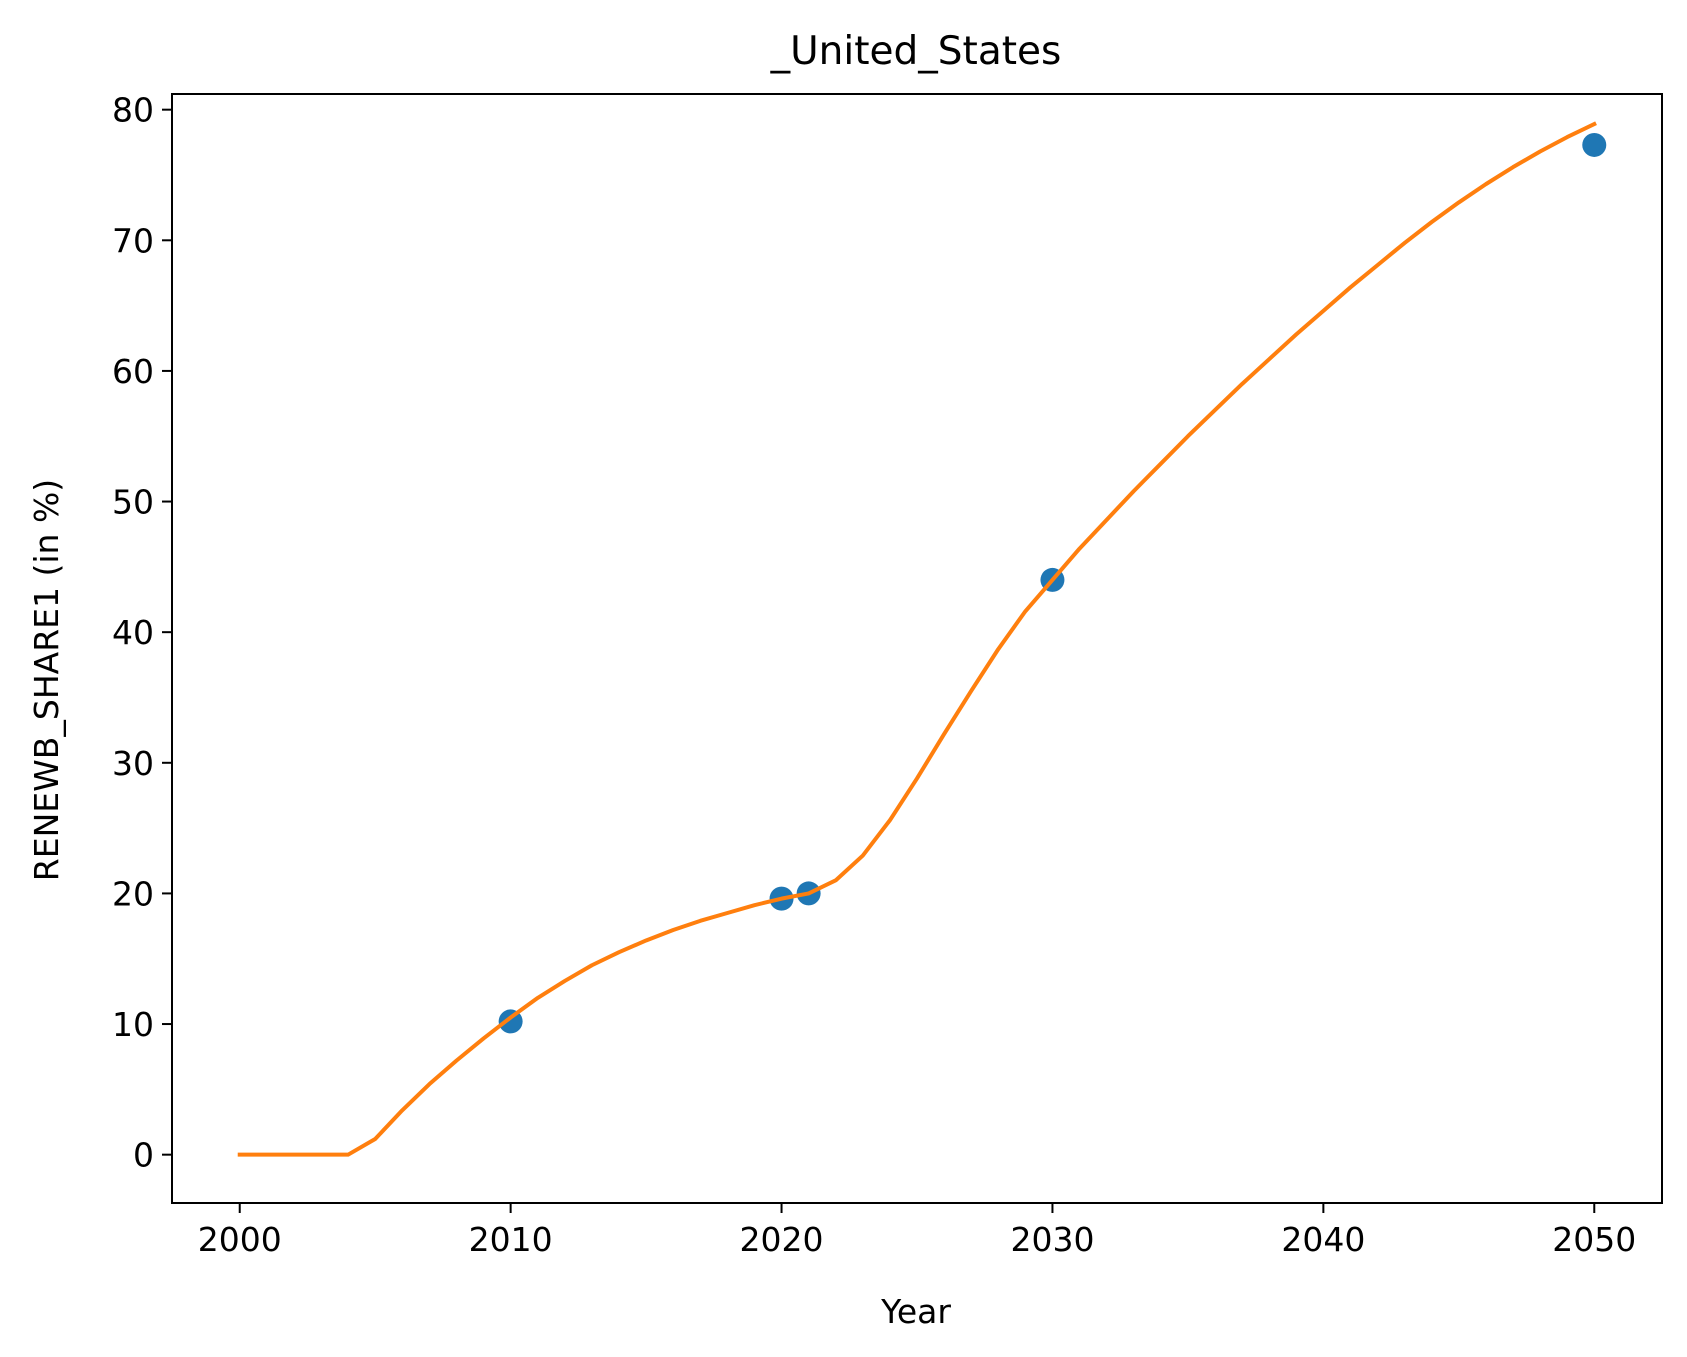 This screenshot has height=1357, width=1687. I want to click on x-tick-label: 2040, so click(1323, 1239).